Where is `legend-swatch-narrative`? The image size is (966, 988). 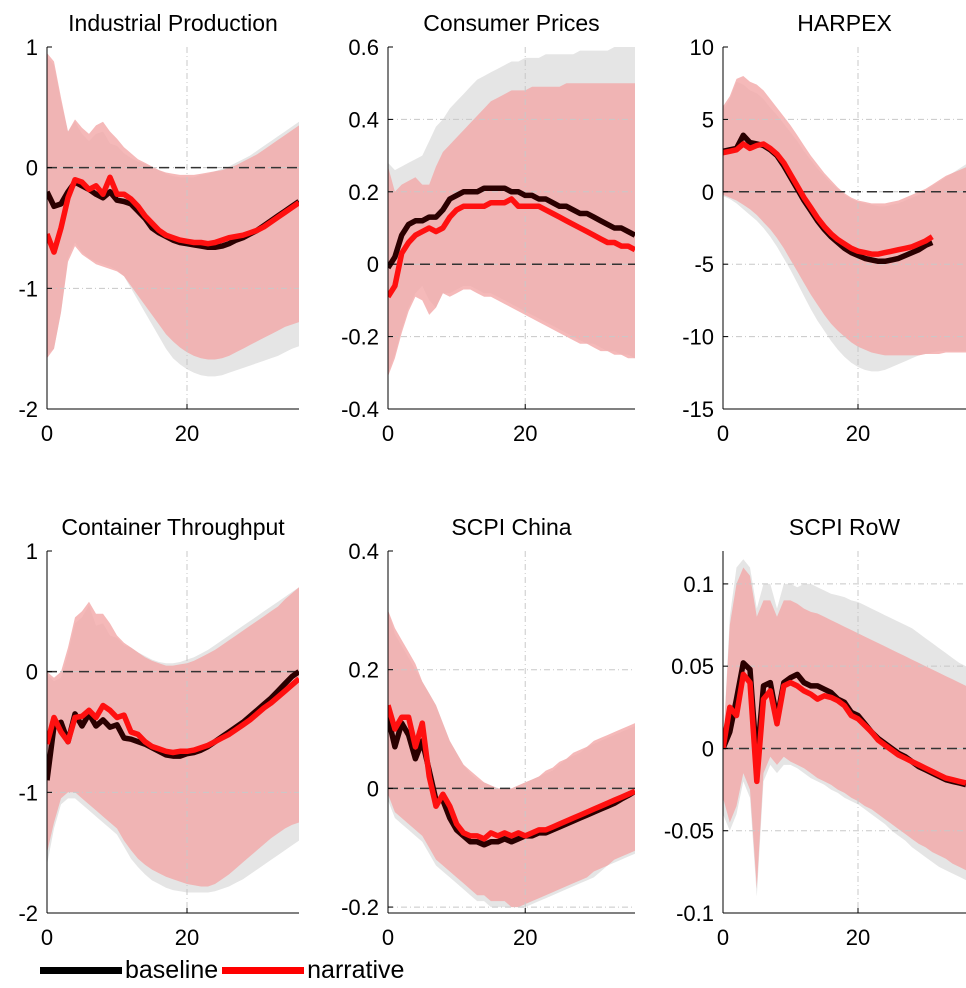
legend-swatch-narrative is located at coordinates (263, 970).